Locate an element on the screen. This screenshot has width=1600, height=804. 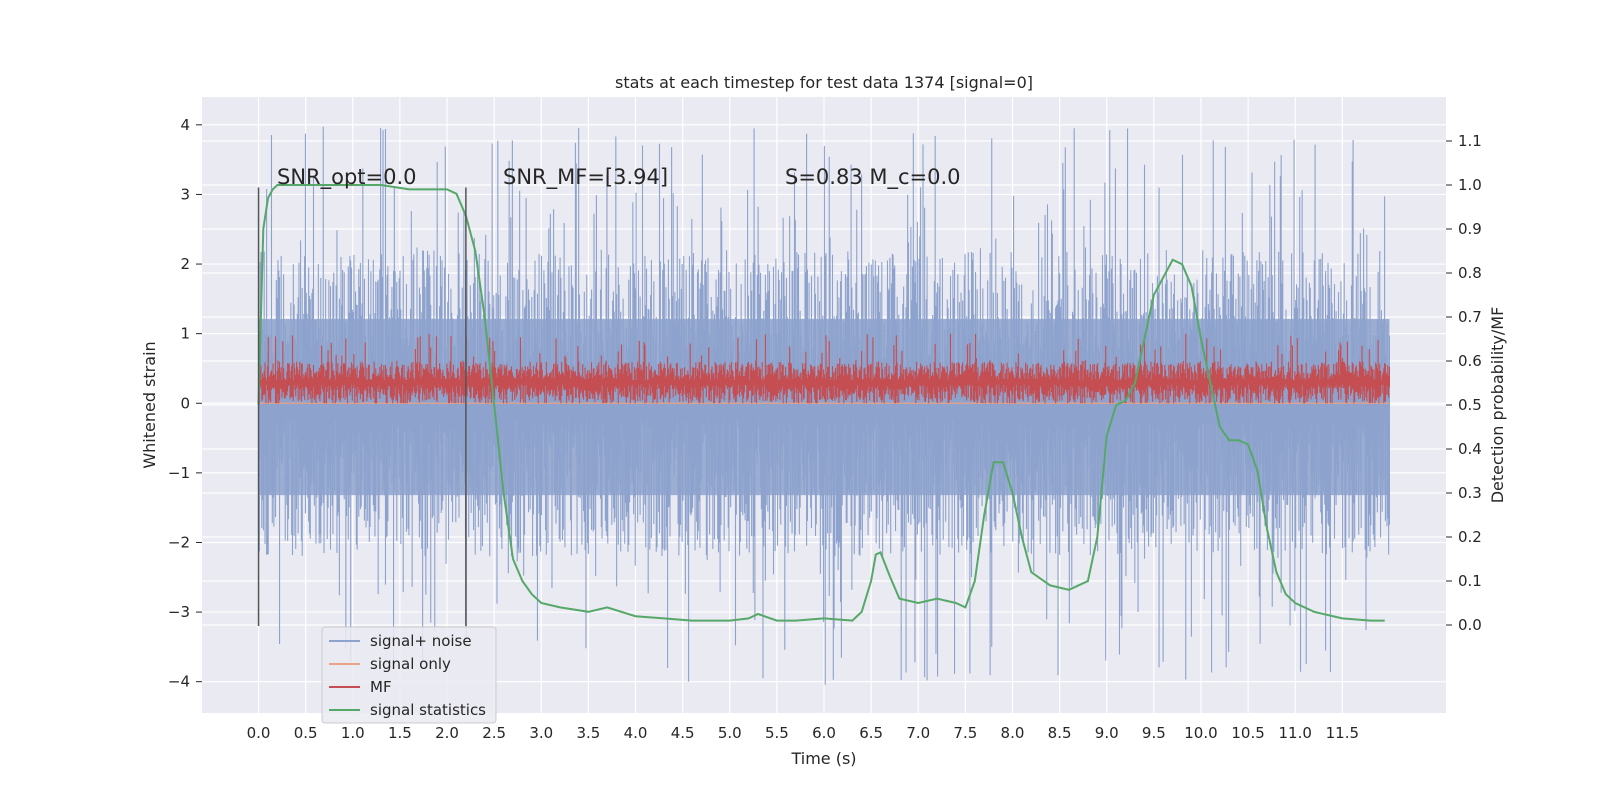
y-tick-labels-right: 1.1 1.0 0.9 0.8 0.7 0.6 0.5 0.4 0.3 0.2 0.1 0.0 is located at coordinates (1464, 383).